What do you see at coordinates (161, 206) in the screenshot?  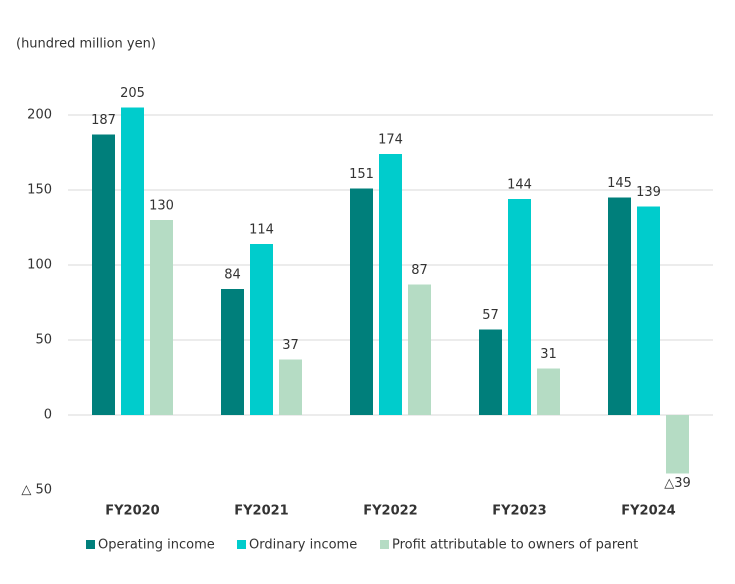 I see `data-label: 130` at bounding box center [161, 206].